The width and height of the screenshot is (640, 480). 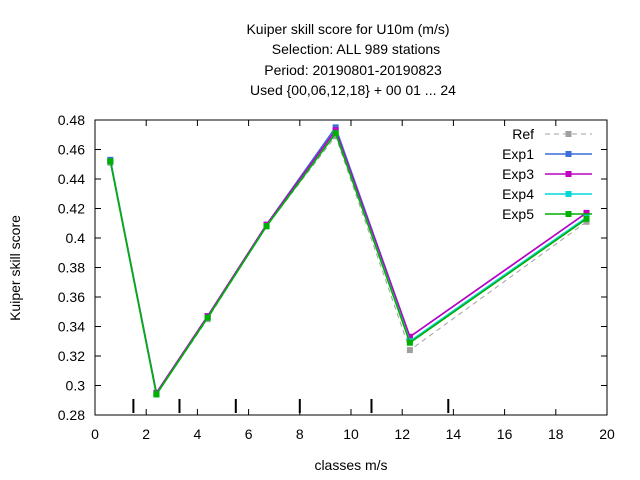 What do you see at coordinates (71, 268) in the screenshot?
I see `y-tick-label: 0.38` at bounding box center [71, 268].